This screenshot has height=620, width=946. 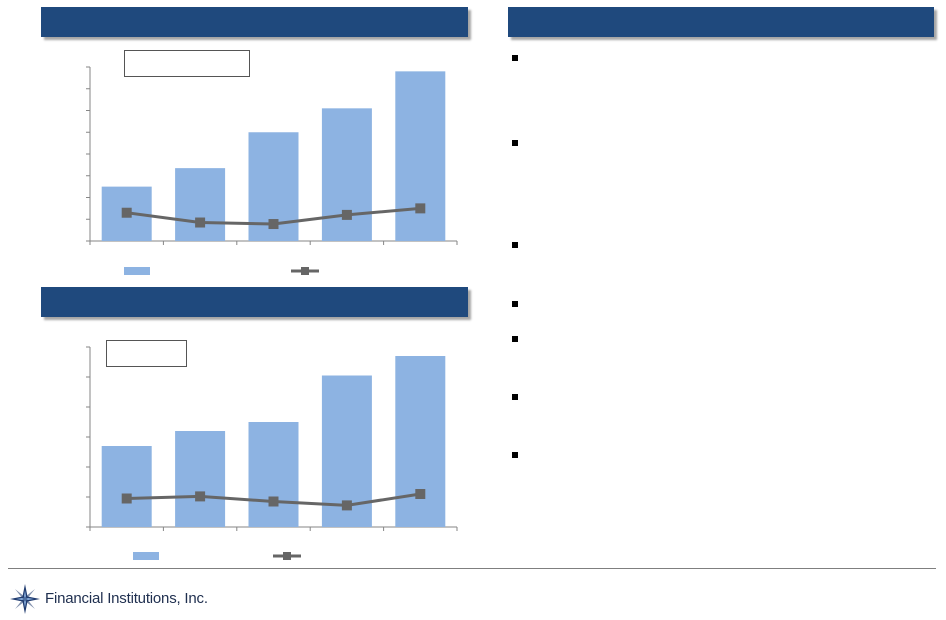 What do you see at coordinates (254, 302) in the screenshot?
I see `bottom-left-section-header` at bounding box center [254, 302].